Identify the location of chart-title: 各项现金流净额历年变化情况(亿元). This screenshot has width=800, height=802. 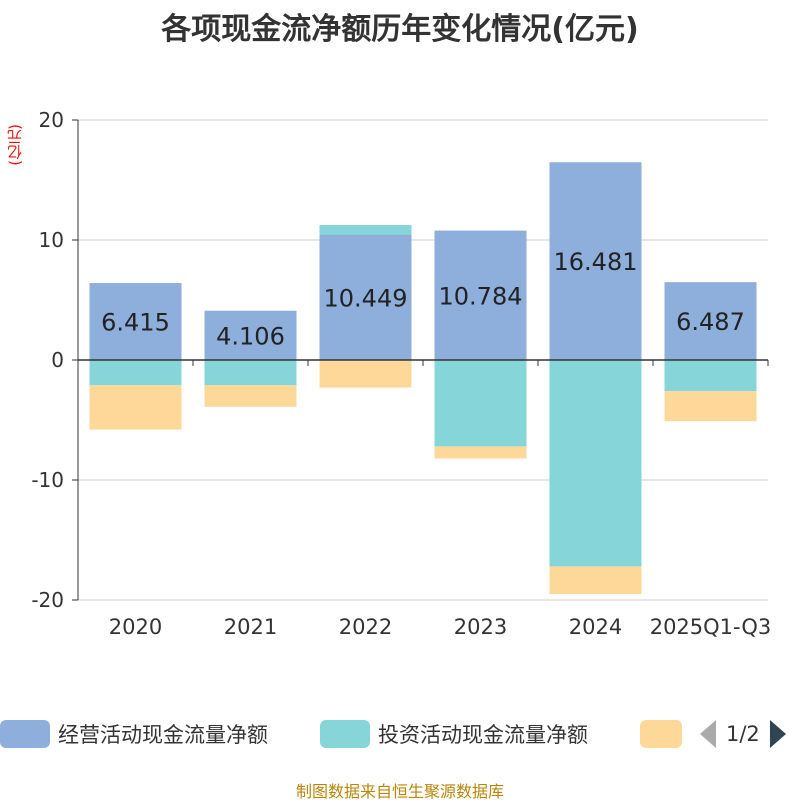
(400, 29).